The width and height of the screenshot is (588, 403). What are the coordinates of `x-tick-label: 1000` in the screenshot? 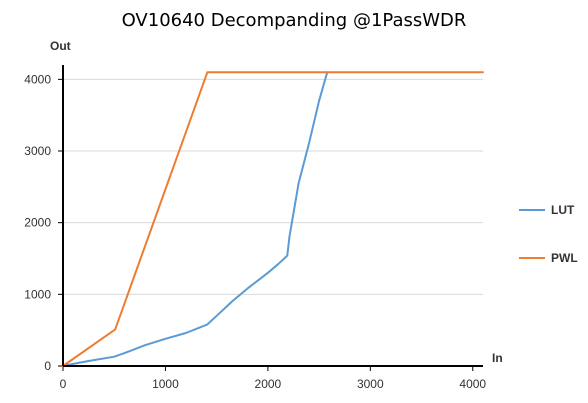 It's located at (165, 384).